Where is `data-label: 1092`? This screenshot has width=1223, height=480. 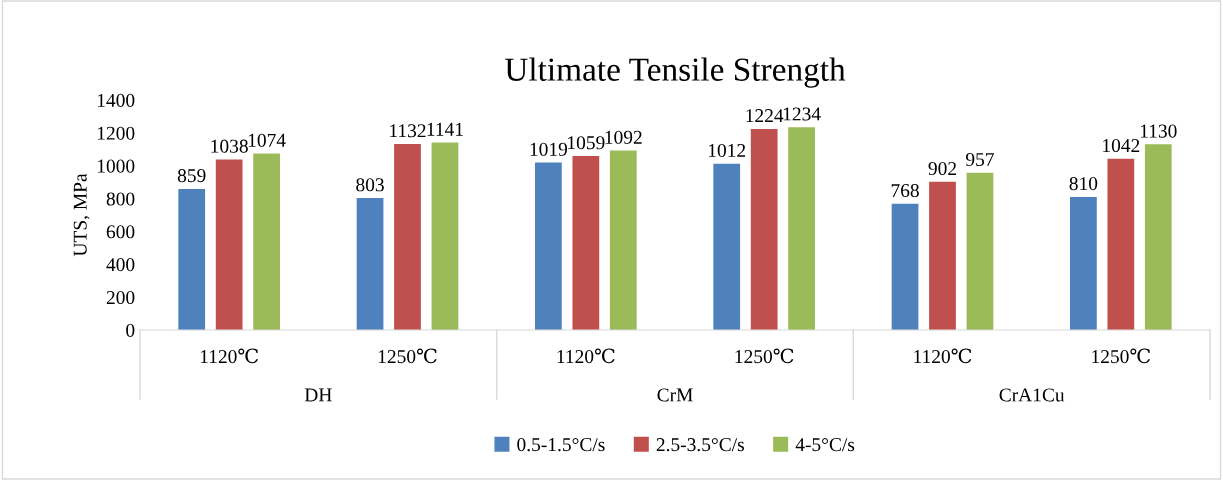
data-label: 1092 is located at coordinates (623, 137).